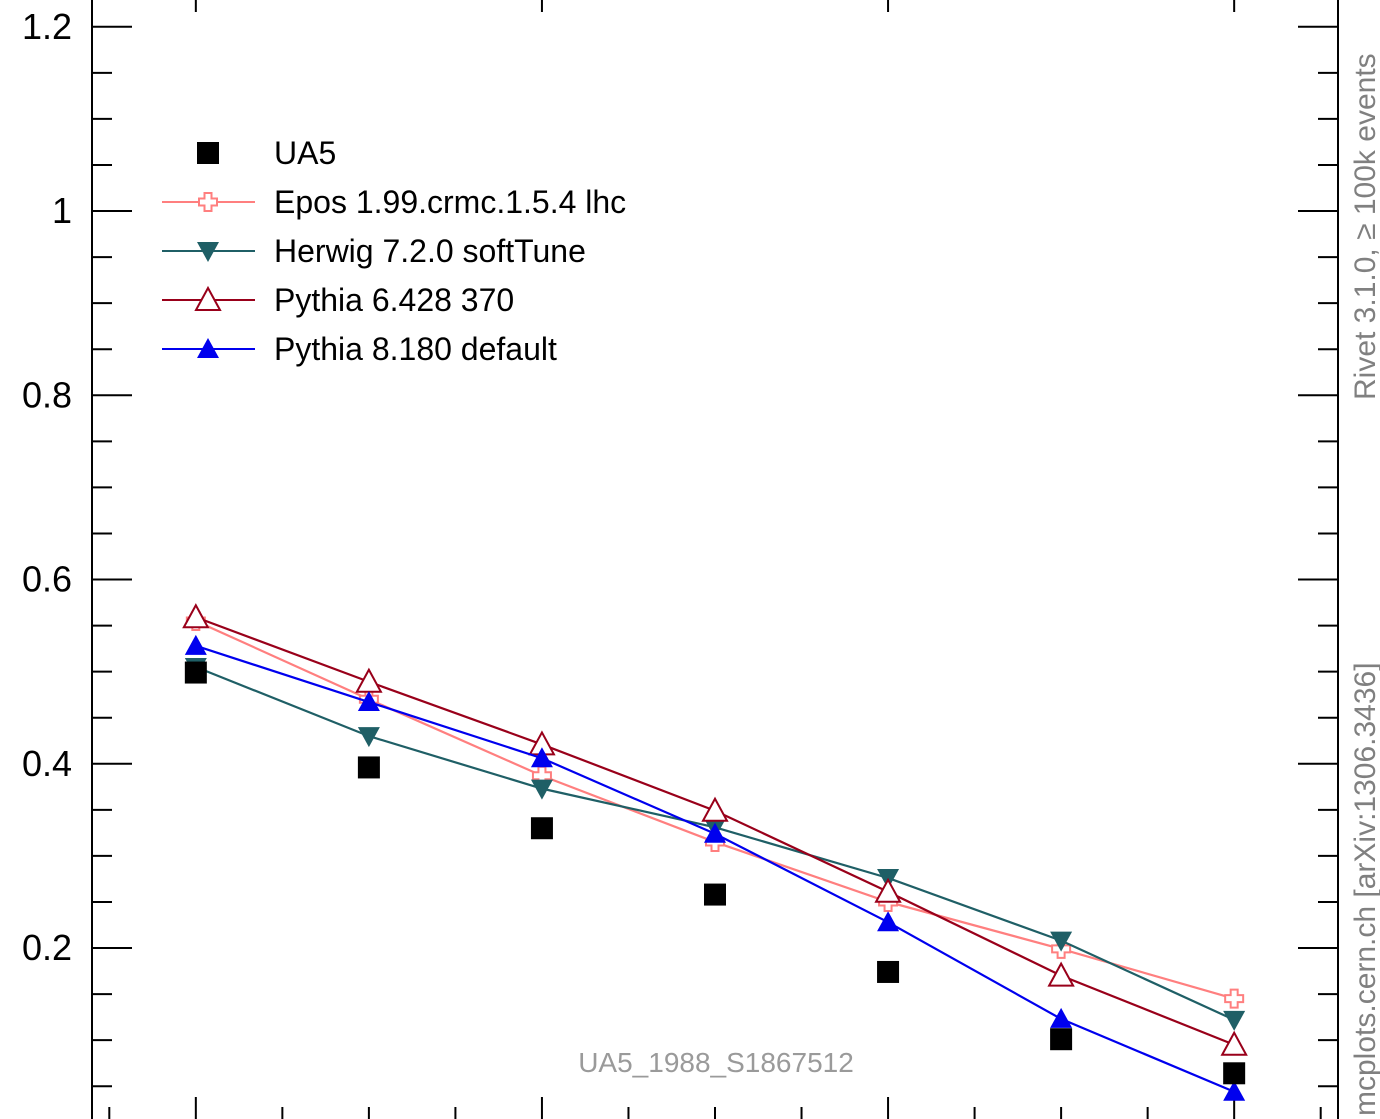 This screenshot has width=1380, height=1119. I want to click on analysis-id-label: UA5_1988_S1867512, so click(716, 1062).